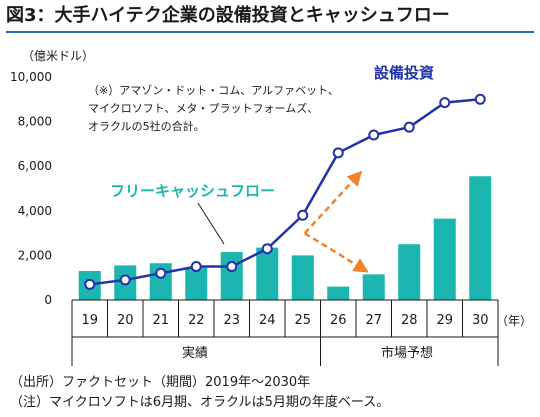  What do you see at coordinates (338, 320) in the screenshot?
I see `x-tick-label: 26` at bounding box center [338, 320].